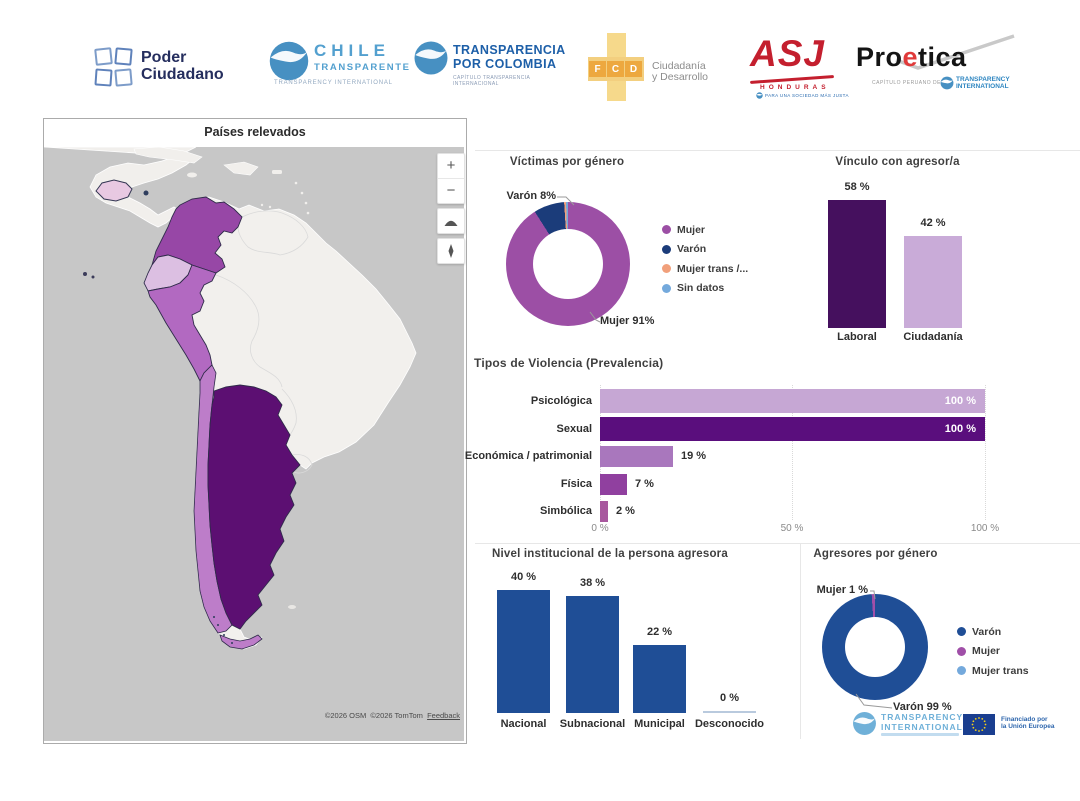  Describe the element at coordinates (982, 86) in the screenshot. I see `proetica-ti2: INTERNATIONAL` at that location.